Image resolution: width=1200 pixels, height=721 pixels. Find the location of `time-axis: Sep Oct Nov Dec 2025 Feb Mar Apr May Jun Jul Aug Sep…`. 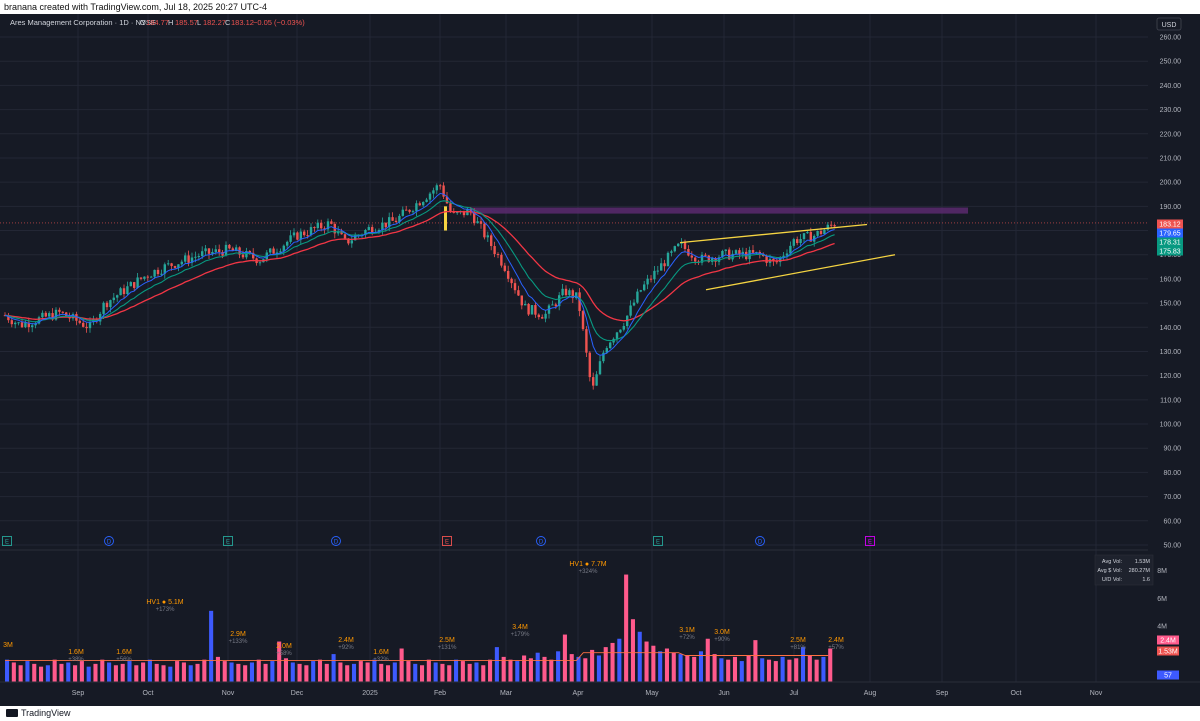

time-axis: Sep Oct Nov Dec 2025 Feb Mar Apr May Jun Jul Aug Sep… is located at coordinates (600, 689).